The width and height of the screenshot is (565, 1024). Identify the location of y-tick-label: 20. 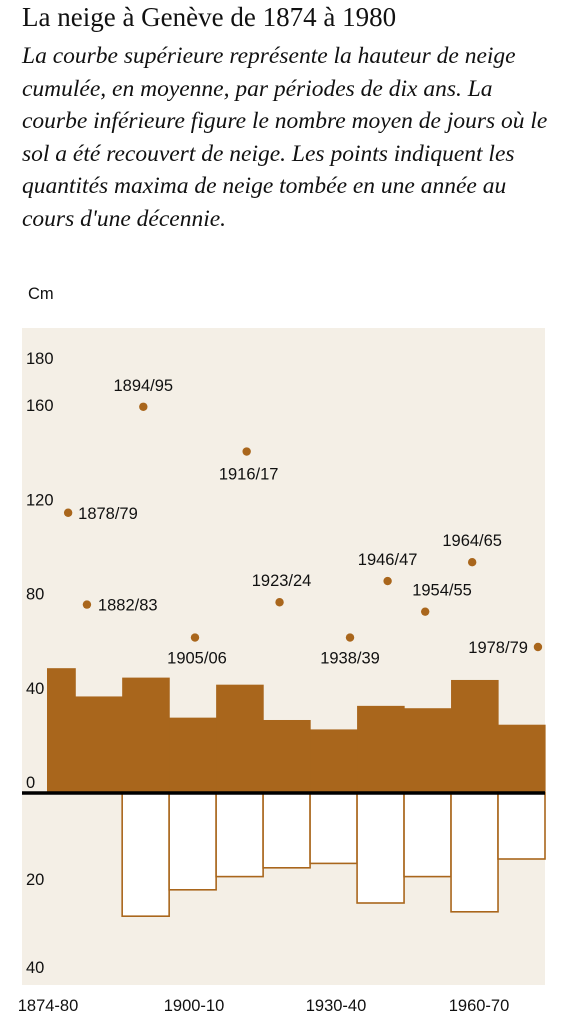
(35, 880).